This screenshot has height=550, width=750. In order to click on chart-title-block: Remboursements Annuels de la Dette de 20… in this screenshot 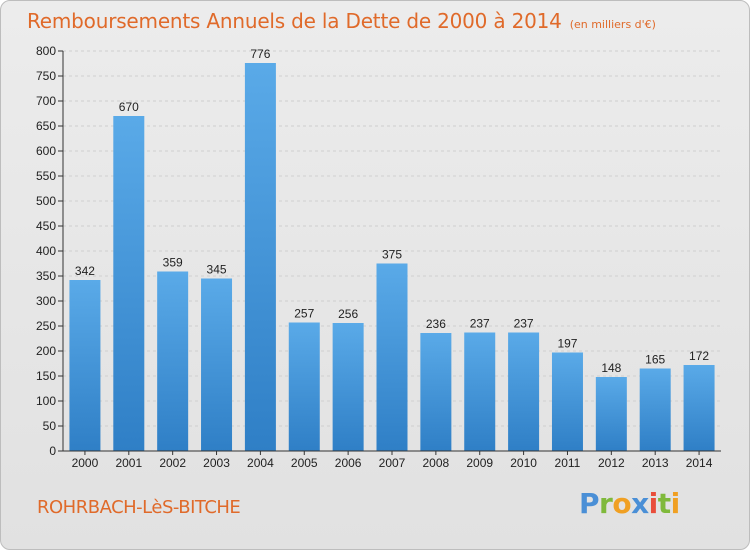, I will do `click(341, 21)`.